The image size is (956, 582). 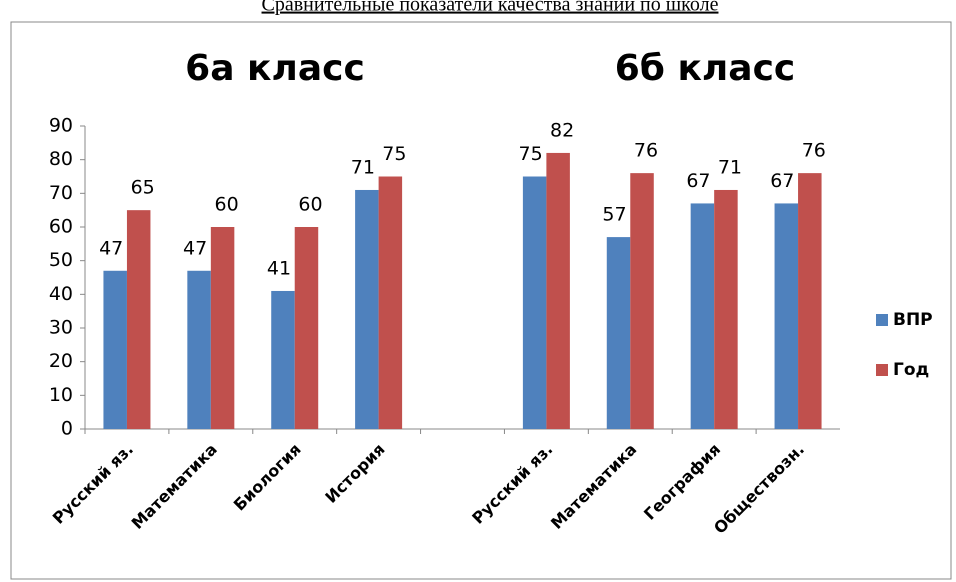 I want to click on value-label: 57, so click(x=614, y=215).